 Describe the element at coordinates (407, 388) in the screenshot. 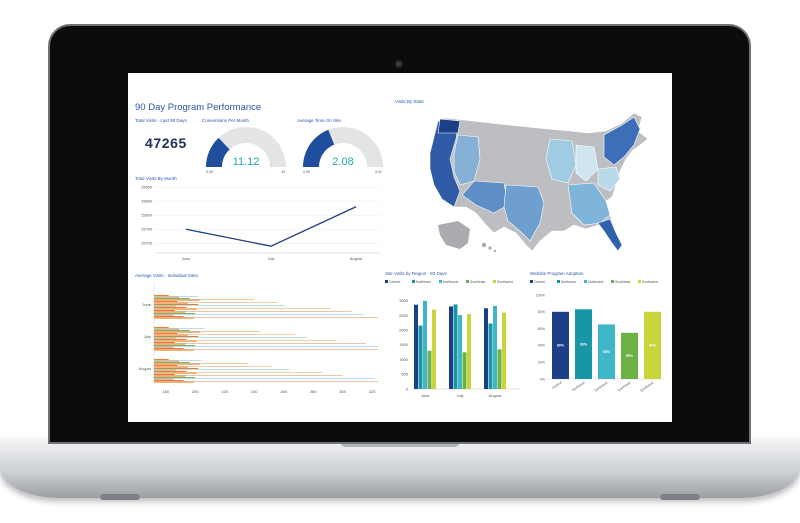

I see `region-ytick: 0` at that location.